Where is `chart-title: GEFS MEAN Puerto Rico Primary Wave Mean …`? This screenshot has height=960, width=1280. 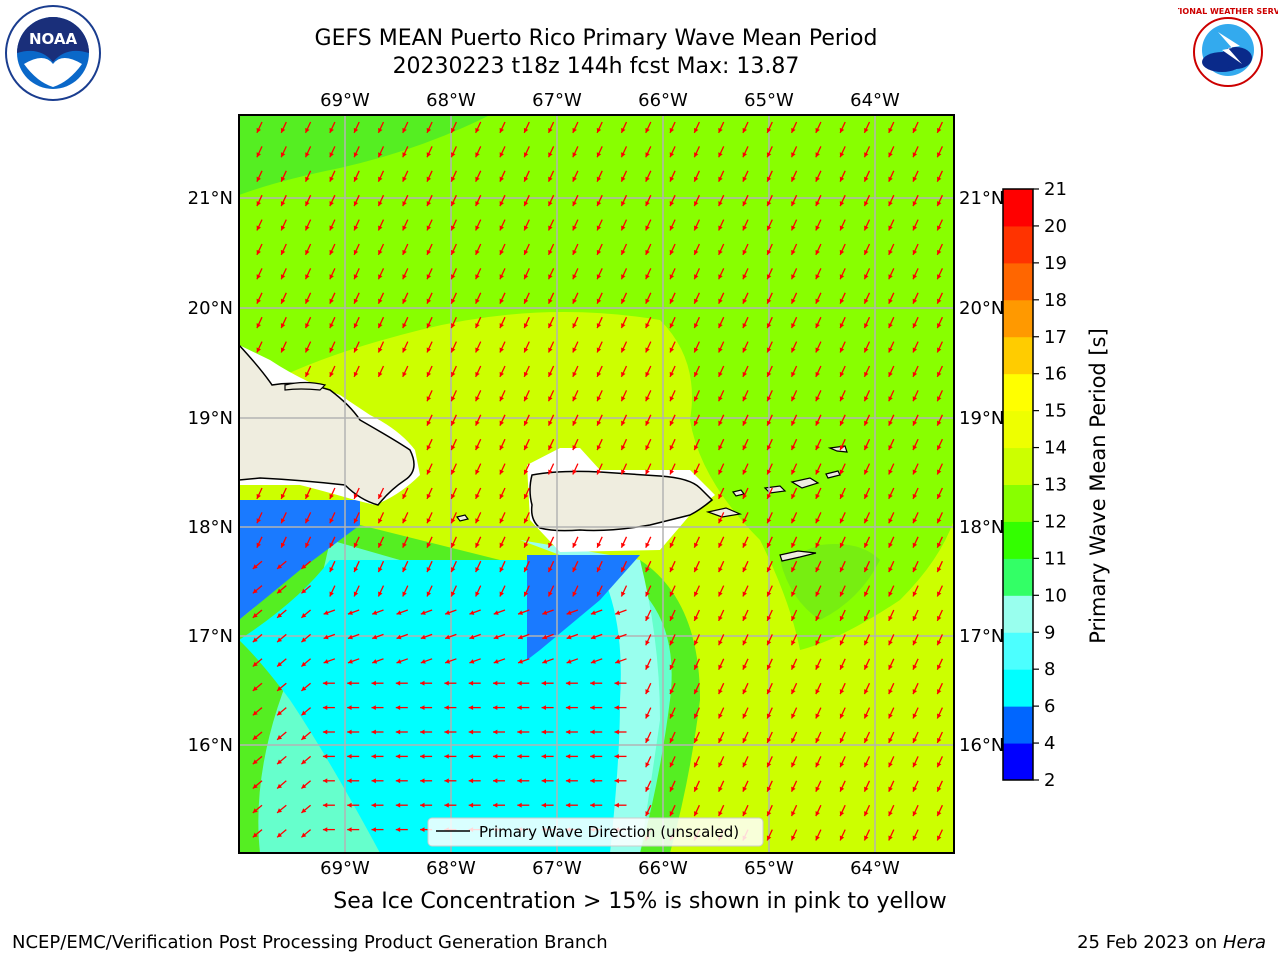
chart-title: GEFS MEAN Puerto Rico Primary Wave Mean … is located at coordinates (596, 38).